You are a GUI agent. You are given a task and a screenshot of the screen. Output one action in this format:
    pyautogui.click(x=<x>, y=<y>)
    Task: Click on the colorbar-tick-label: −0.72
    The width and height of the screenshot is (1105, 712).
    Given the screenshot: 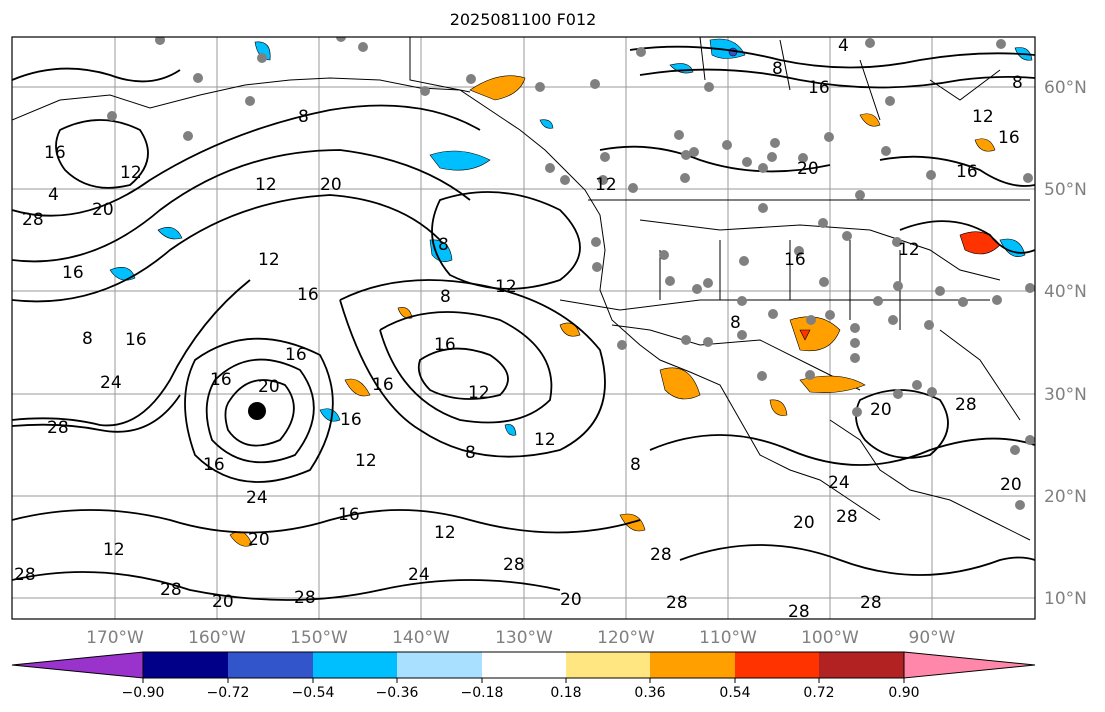 What is the action you would take?
    pyautogui.click(x=228, y=693)
    